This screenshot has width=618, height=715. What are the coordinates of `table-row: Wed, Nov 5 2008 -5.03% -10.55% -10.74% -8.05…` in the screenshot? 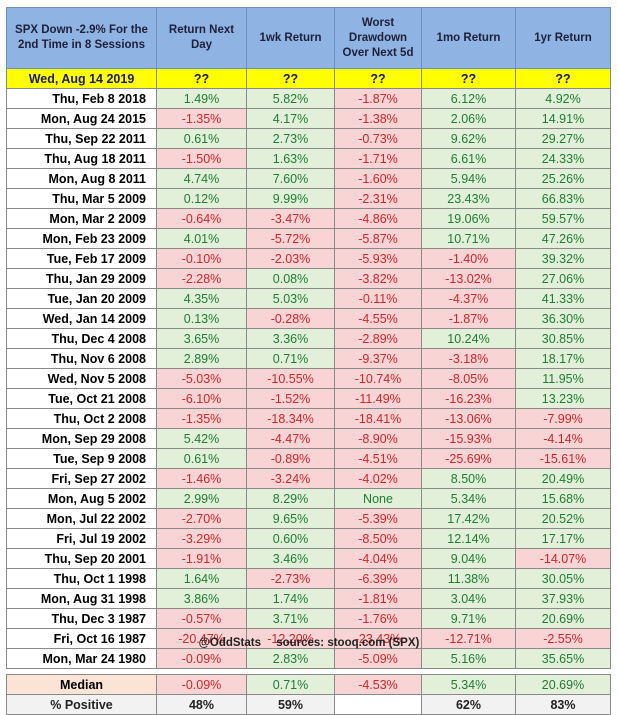 It's located at (308, 378).